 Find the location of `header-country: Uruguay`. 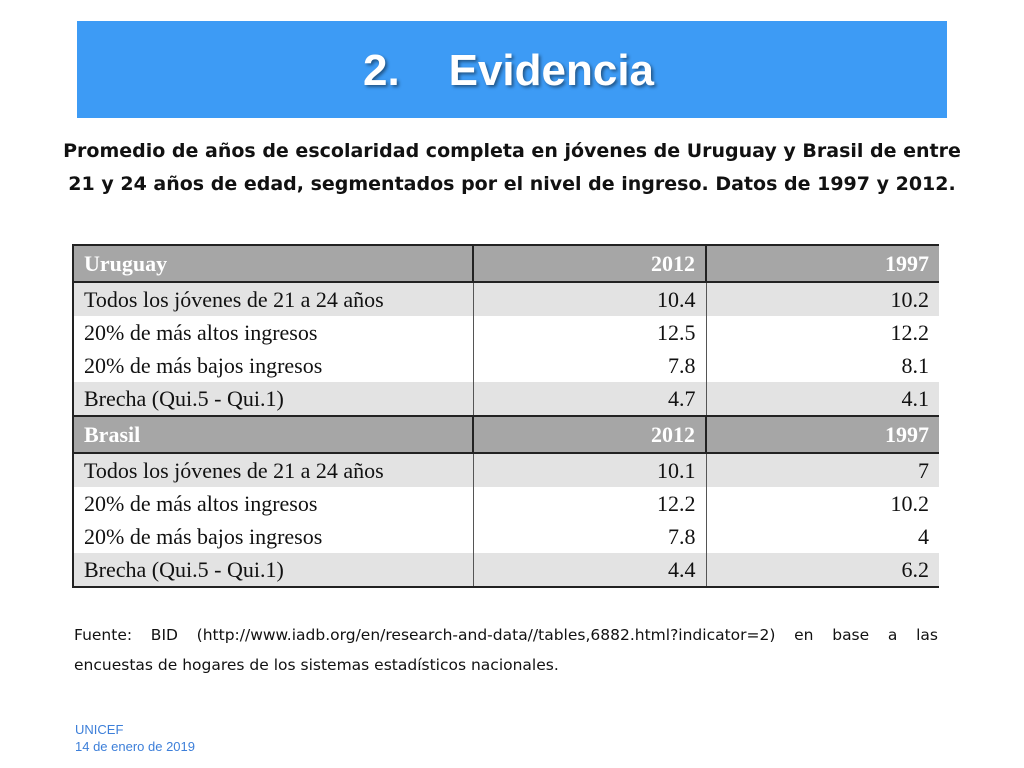

header-country: Uruguay is located at coordinates (272, 263).